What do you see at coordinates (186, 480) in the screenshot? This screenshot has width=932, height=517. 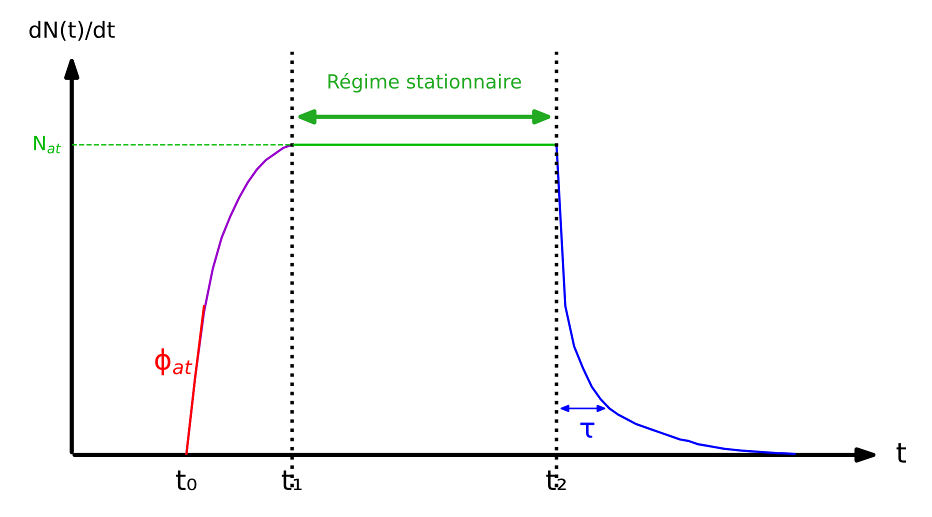 I see `x-tick-label: t₀` at bounding box center [186, 480].